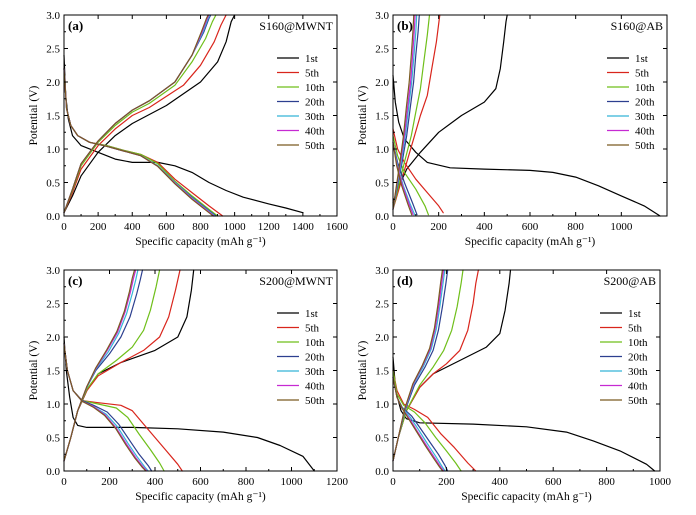 Image resolution: width=696 pixels, height=515 pixels. What do you see at coordinates (53, 439) in the screenshot?
I see `y-tick-label: 0.5` at bounding box center [53, 439].